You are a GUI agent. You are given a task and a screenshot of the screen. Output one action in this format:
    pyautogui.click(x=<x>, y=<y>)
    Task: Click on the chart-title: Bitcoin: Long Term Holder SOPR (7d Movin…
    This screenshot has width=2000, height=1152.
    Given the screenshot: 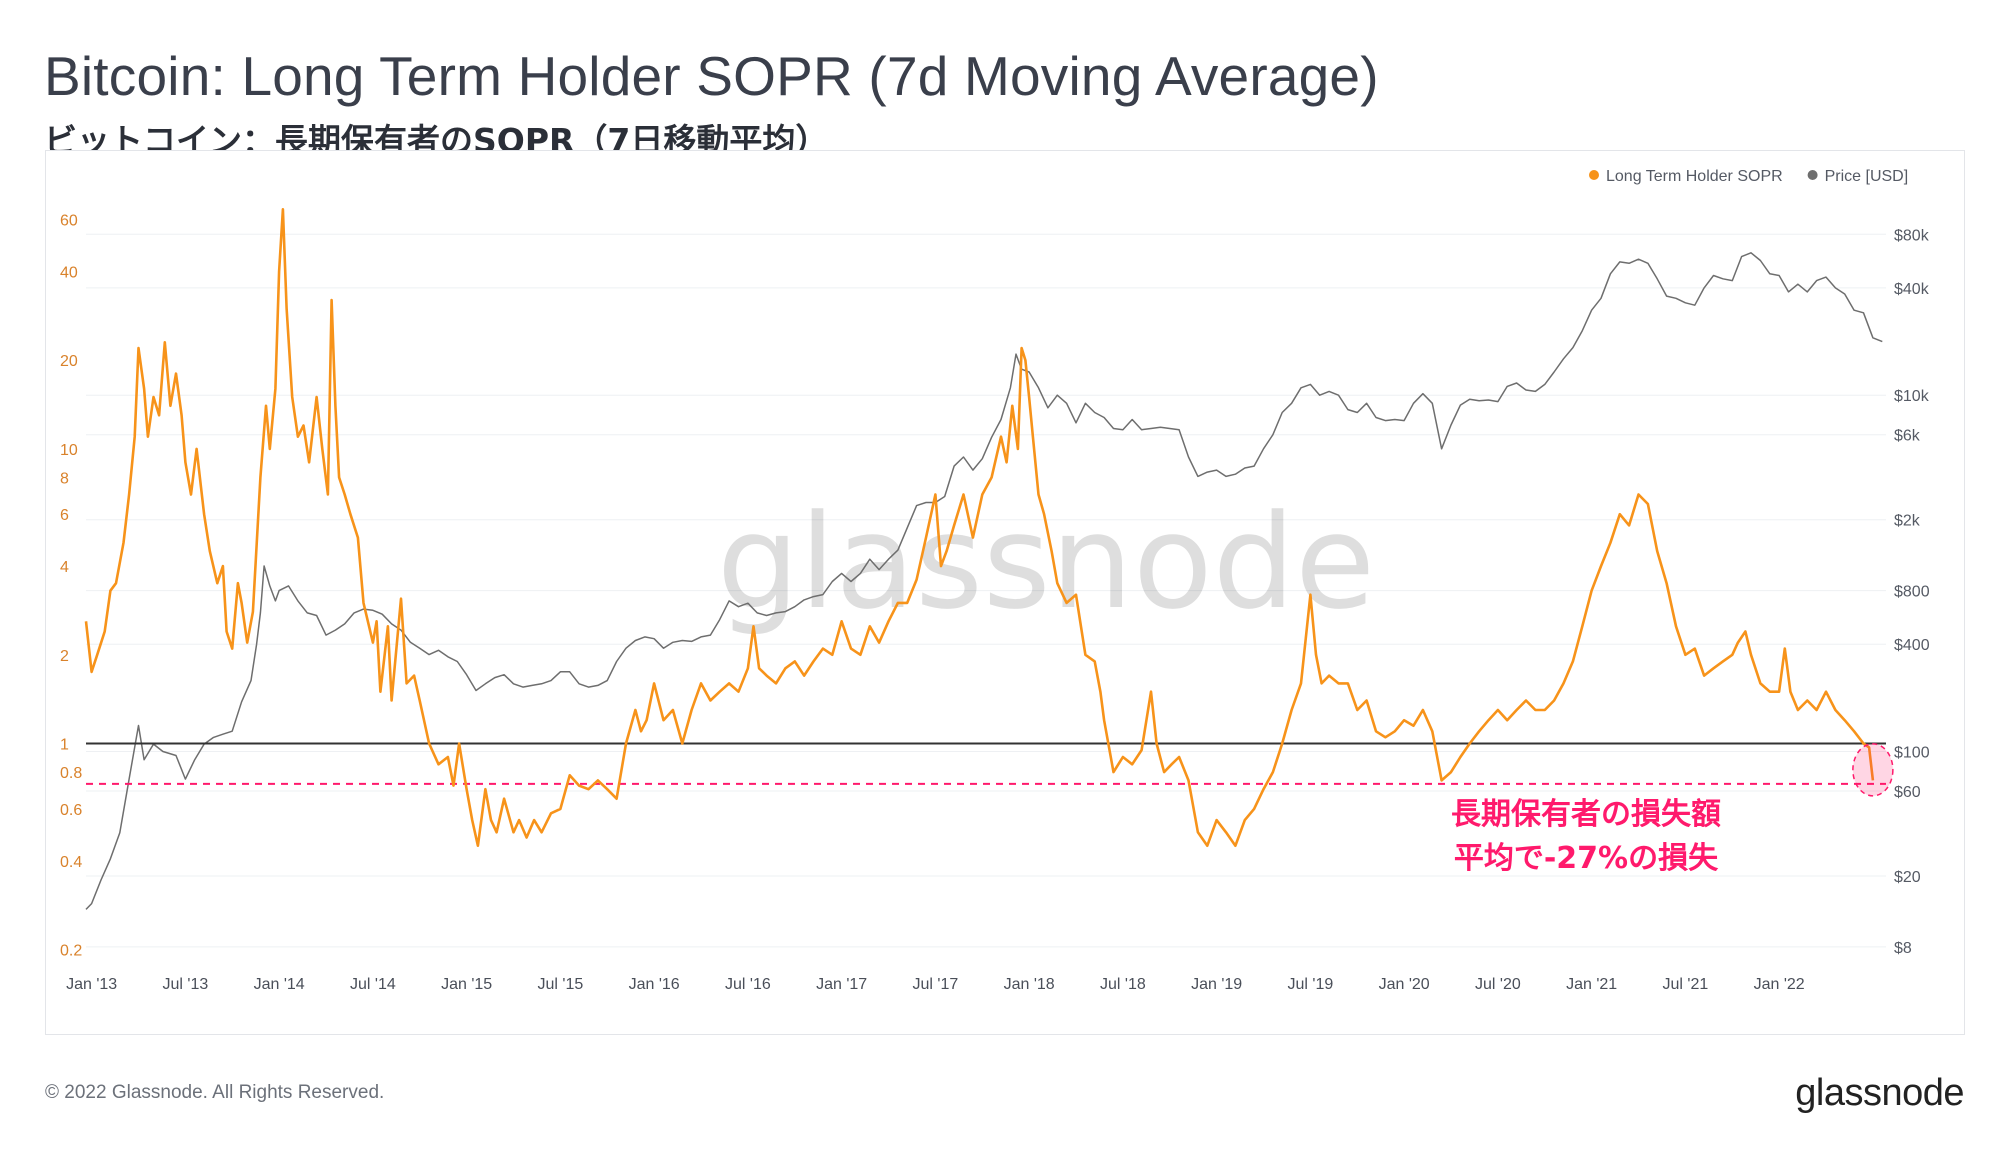 What is the action you would take?
    pyautogui.click(x=711, y=76)
    